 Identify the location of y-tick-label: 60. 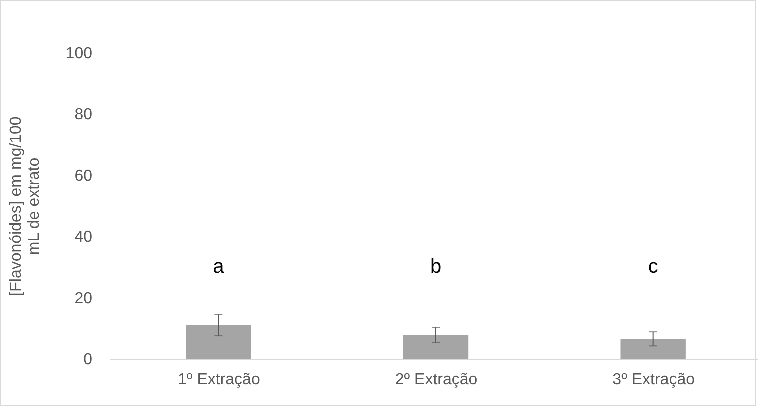
(83, 176).